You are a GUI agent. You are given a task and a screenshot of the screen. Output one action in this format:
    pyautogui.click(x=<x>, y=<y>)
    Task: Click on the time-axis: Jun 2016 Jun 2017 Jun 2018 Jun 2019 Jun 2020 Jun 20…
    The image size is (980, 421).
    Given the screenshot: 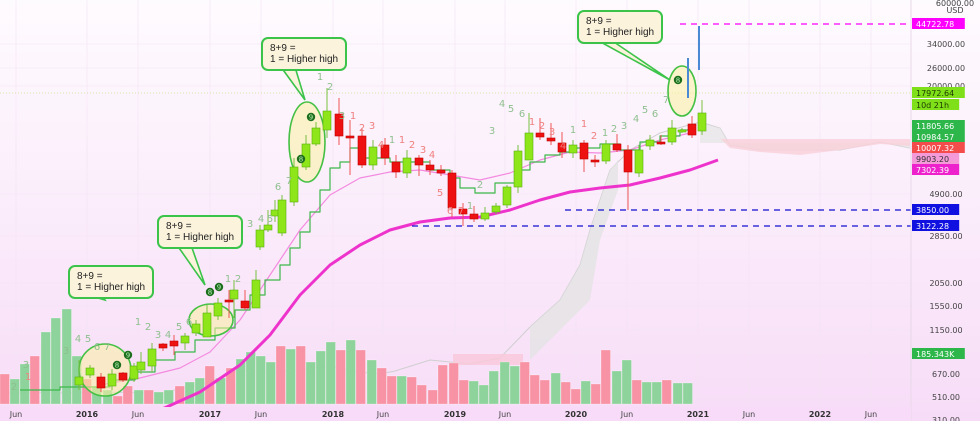 What is the action you would take?
    pyautogui.click(x=455, y=414)
    